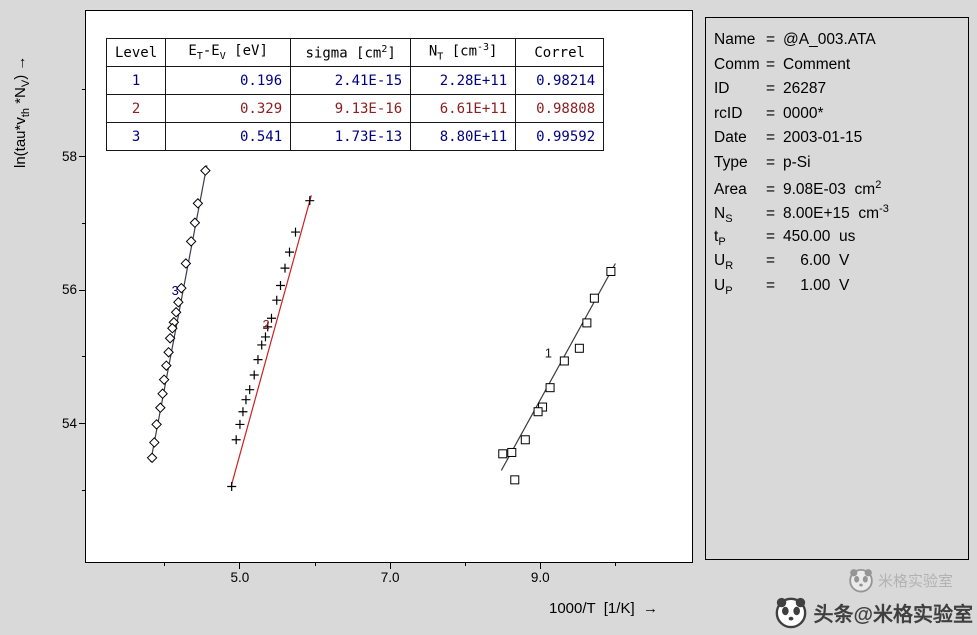 The image size is (977, 635). I want to click on panda-logo-icon, so click(791, 613).